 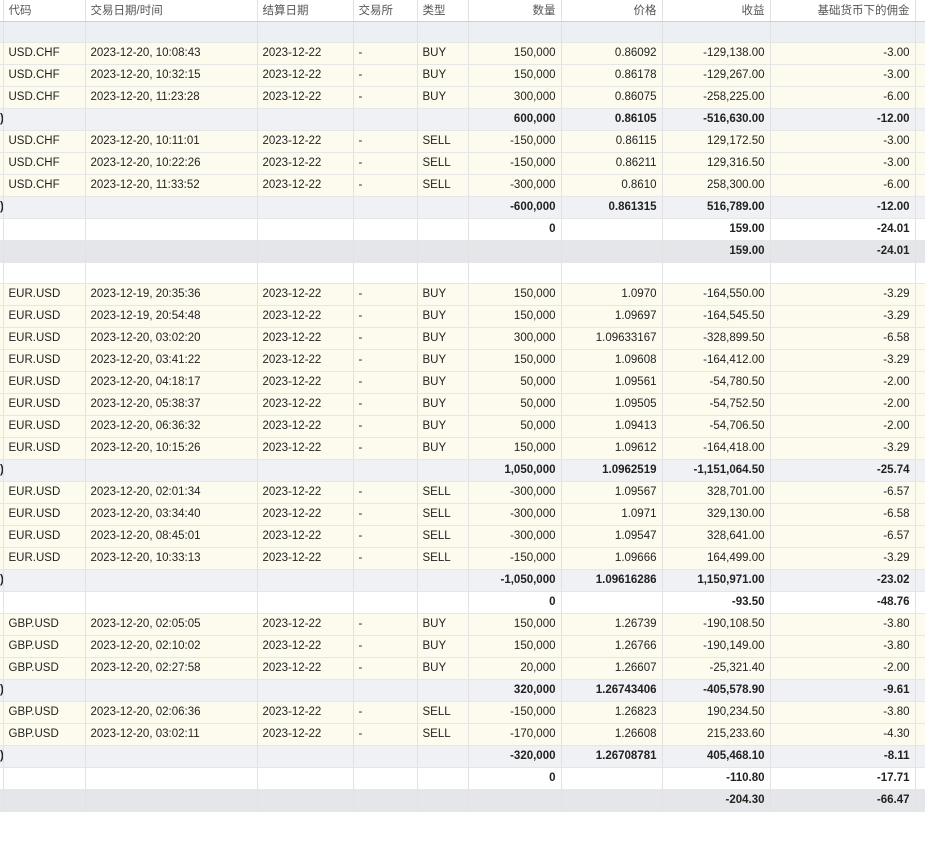 I want to click on cell-commission: -48.76, so click(x=843, y=602).